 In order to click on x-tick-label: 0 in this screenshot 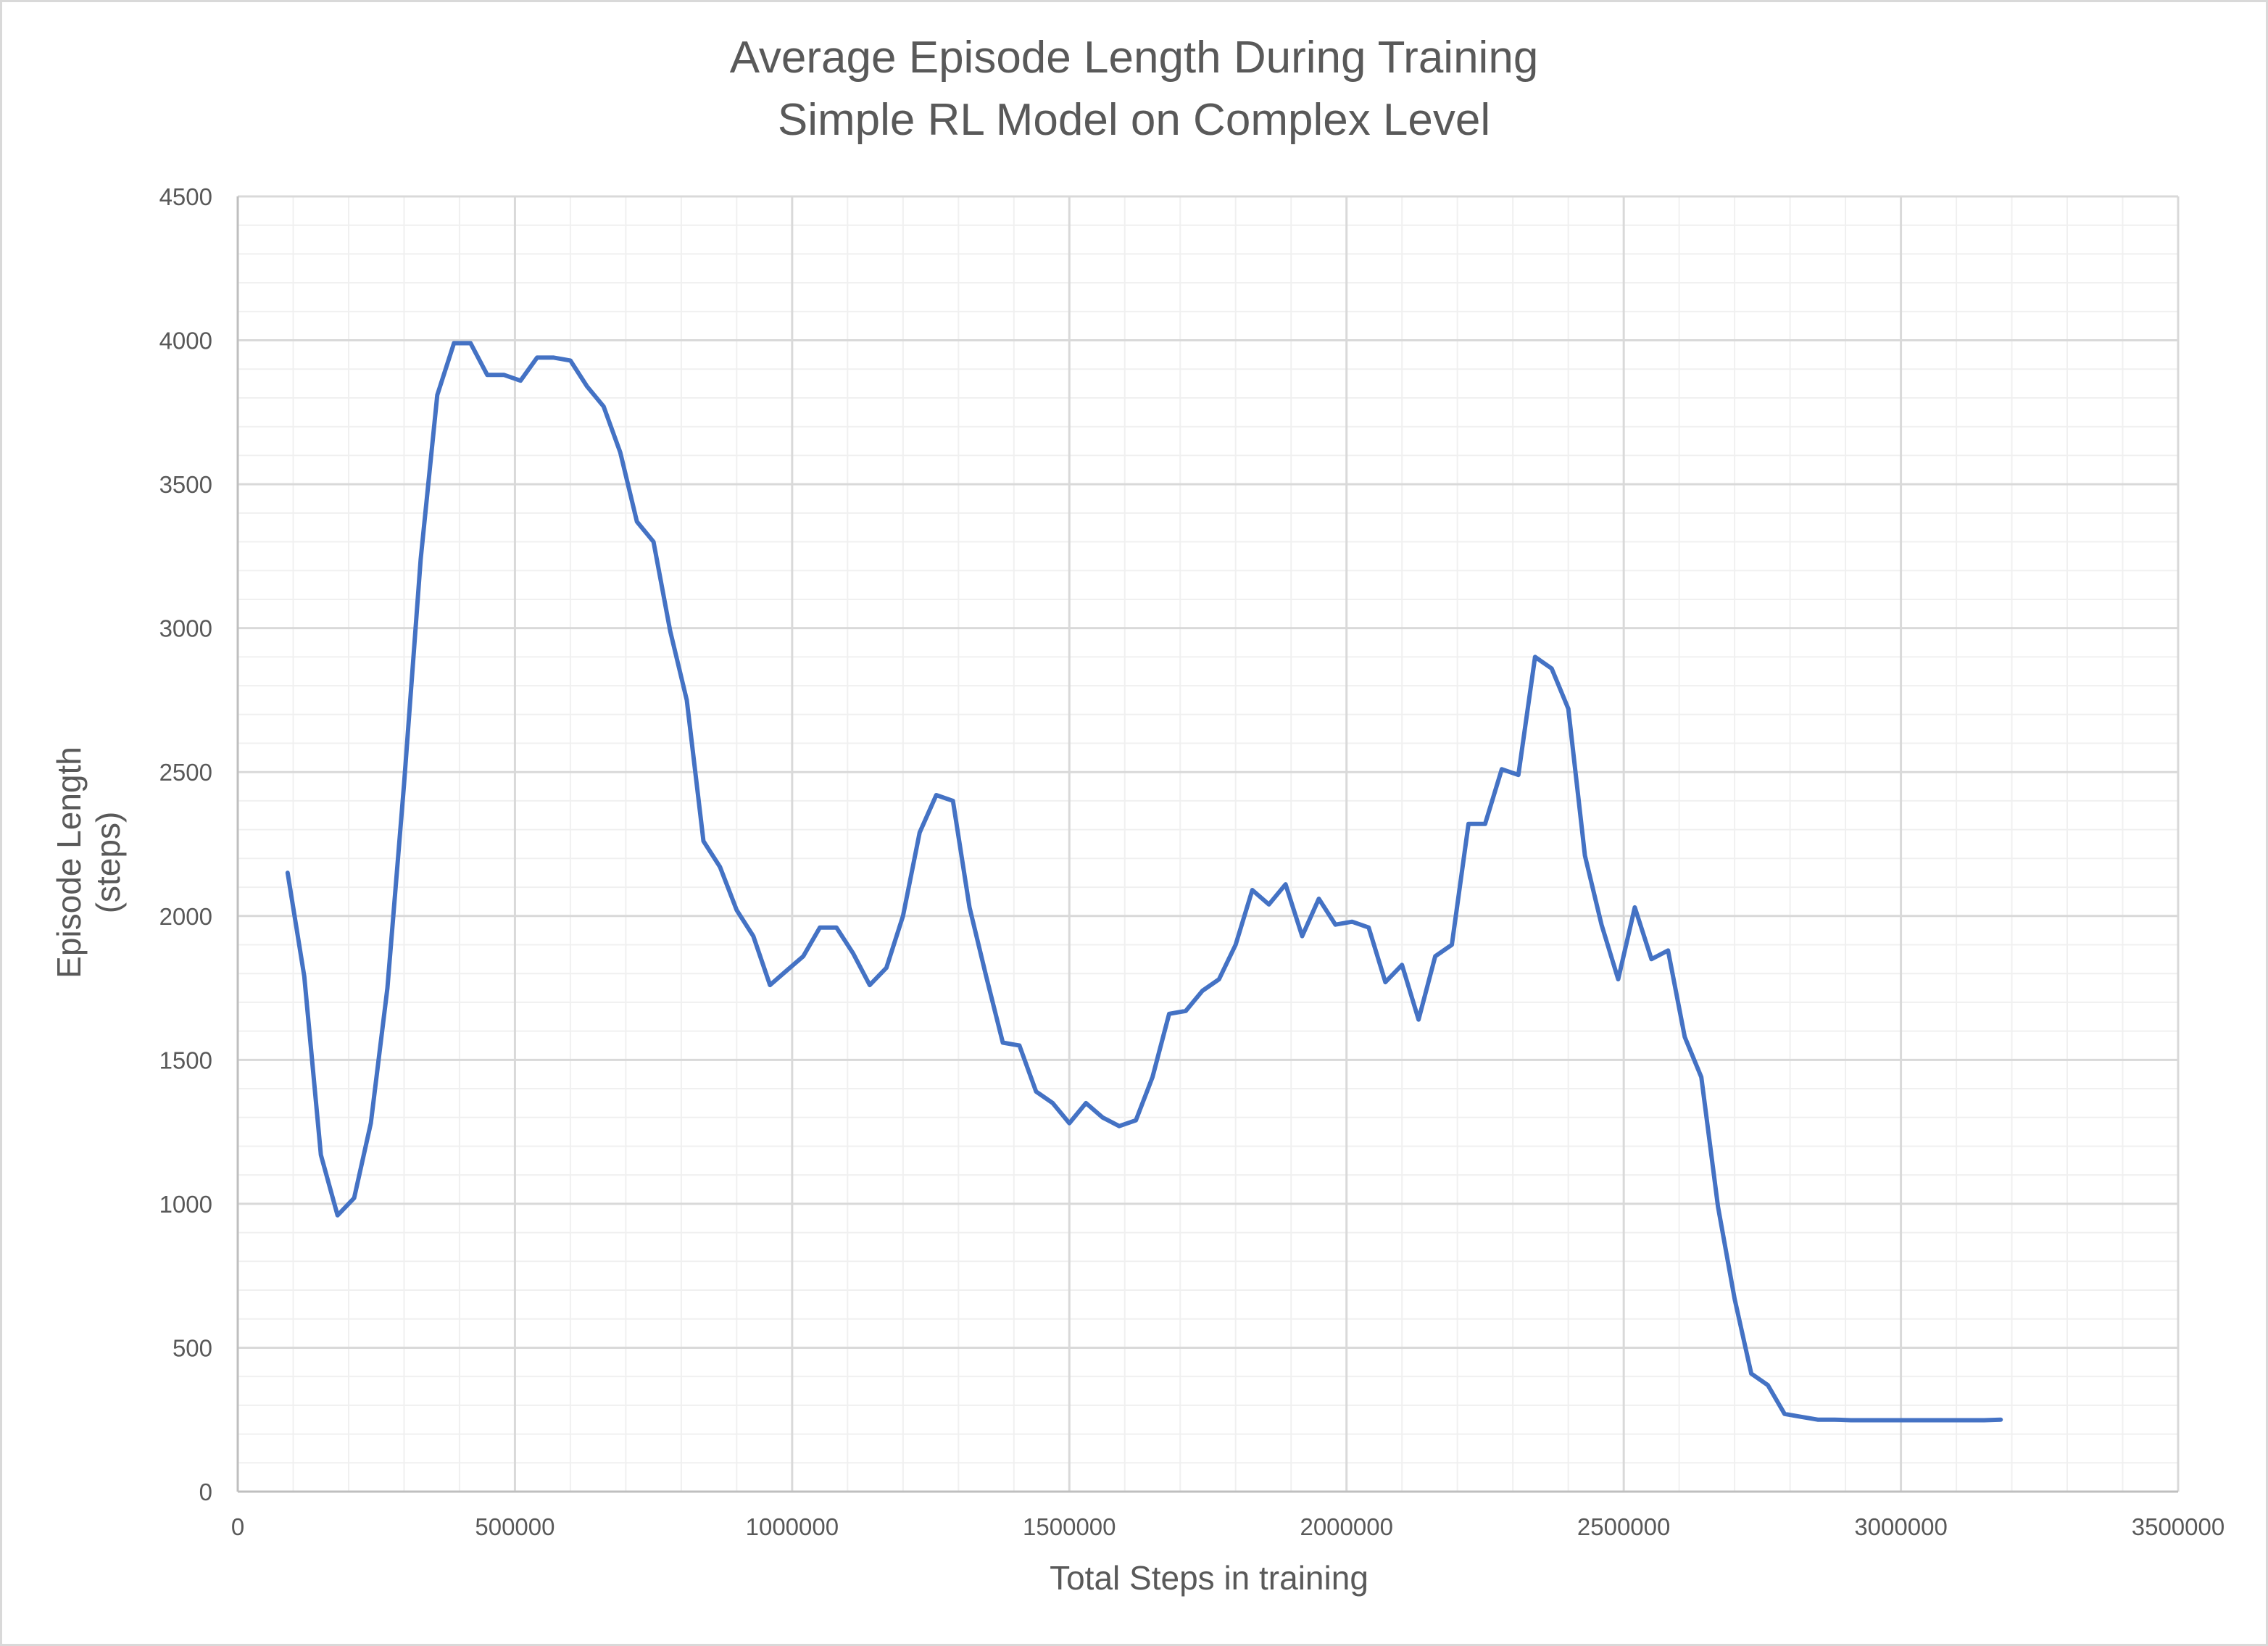, I will do `click(237, 1527)`.